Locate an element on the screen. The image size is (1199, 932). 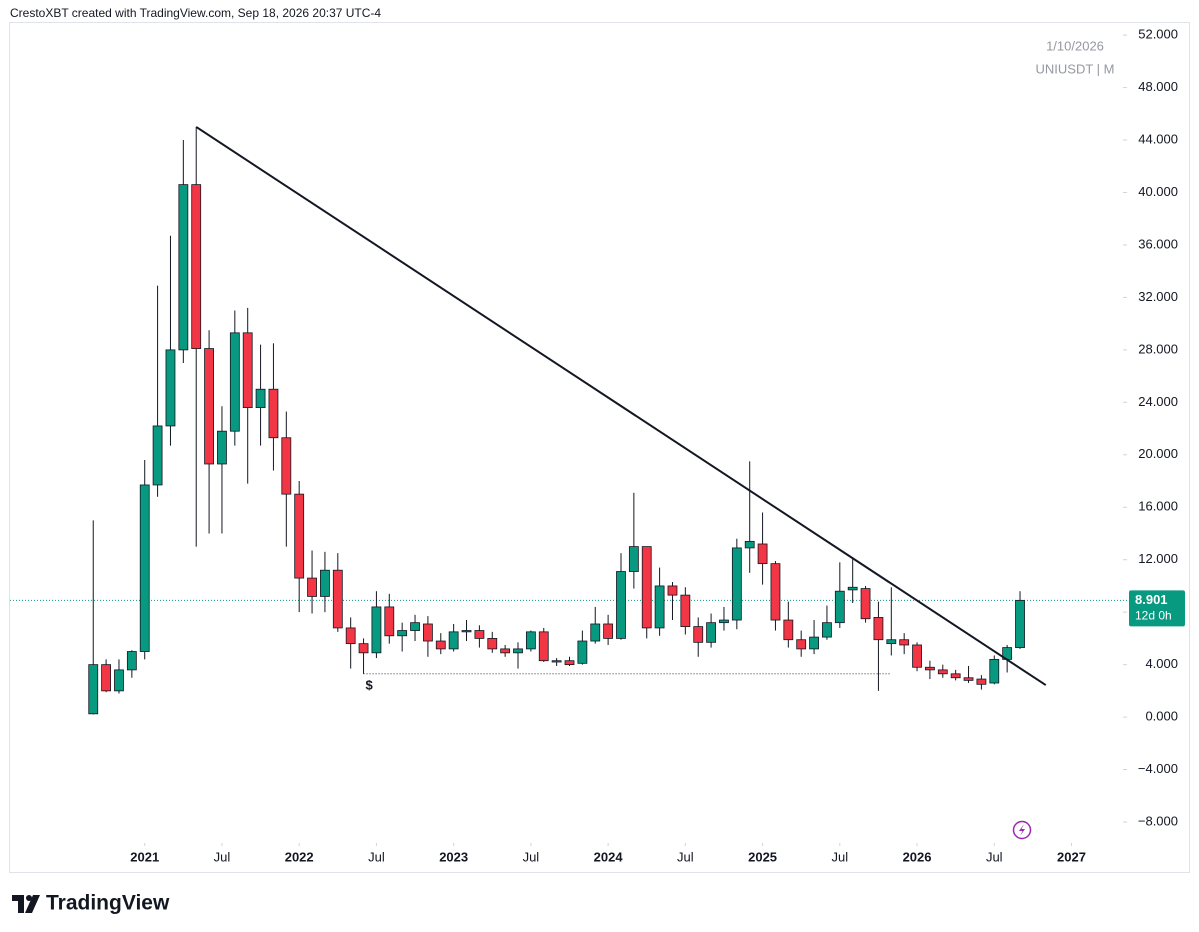
logo-dot is located at coordinates (29, 898).